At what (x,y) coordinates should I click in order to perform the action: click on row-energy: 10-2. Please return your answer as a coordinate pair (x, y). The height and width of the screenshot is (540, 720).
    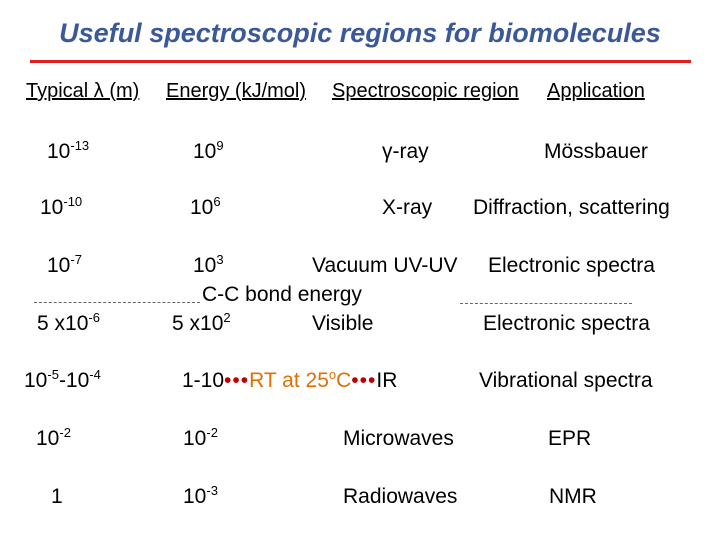
    Looking at the image, I should click on (200, 437).